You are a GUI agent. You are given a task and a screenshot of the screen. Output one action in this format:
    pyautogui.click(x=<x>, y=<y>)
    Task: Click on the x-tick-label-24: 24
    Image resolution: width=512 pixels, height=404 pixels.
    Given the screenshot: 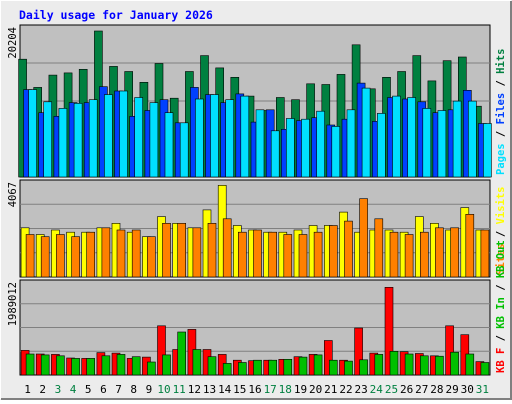 What is the action you would take?
    pyautogui.click(x=377, y=389)
    